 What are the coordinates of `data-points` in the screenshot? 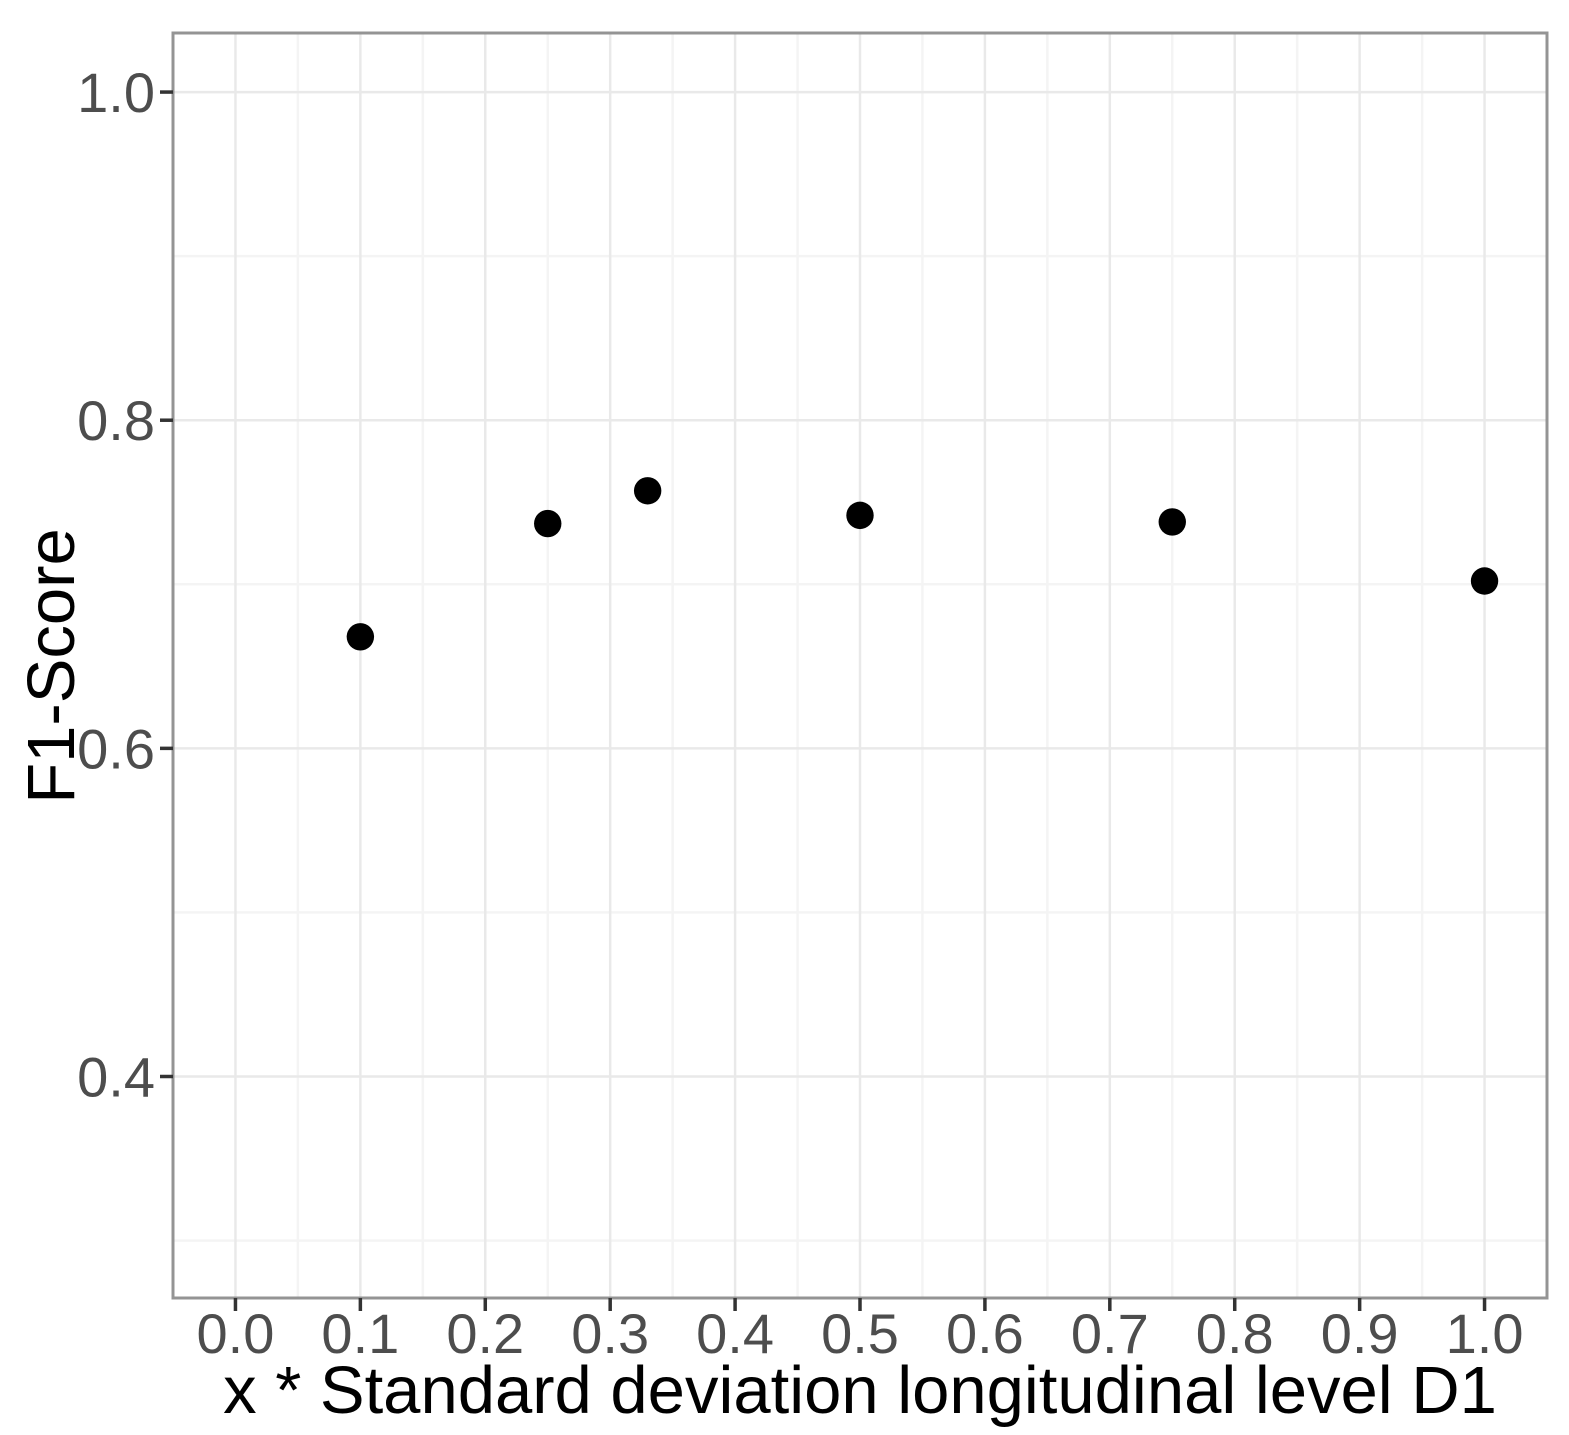 It's located at (922, 564).